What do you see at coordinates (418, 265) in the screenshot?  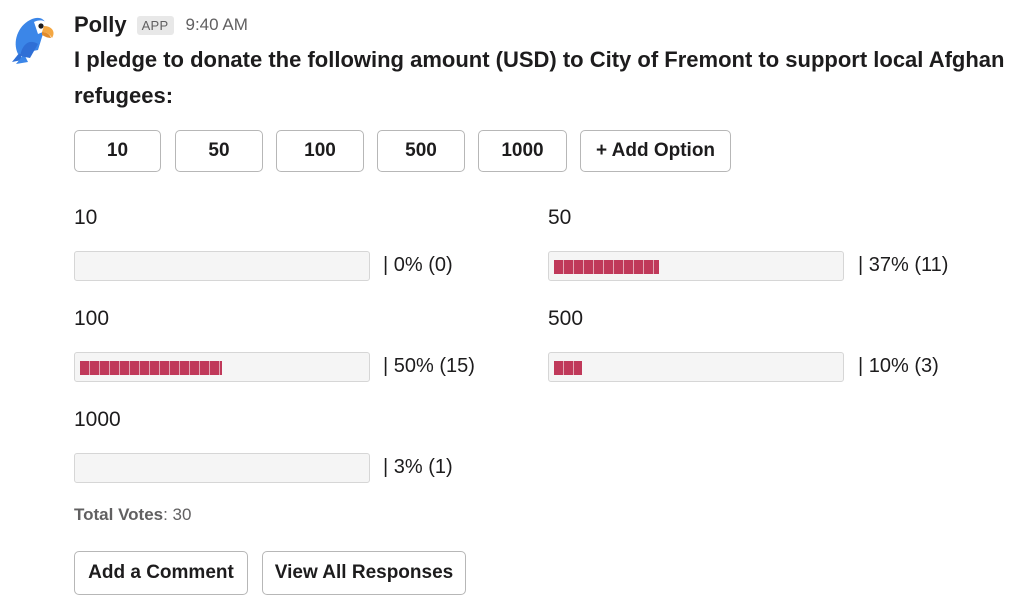 I see `result-stat-10: | 0% (0)` at bounding box center [418, 265].